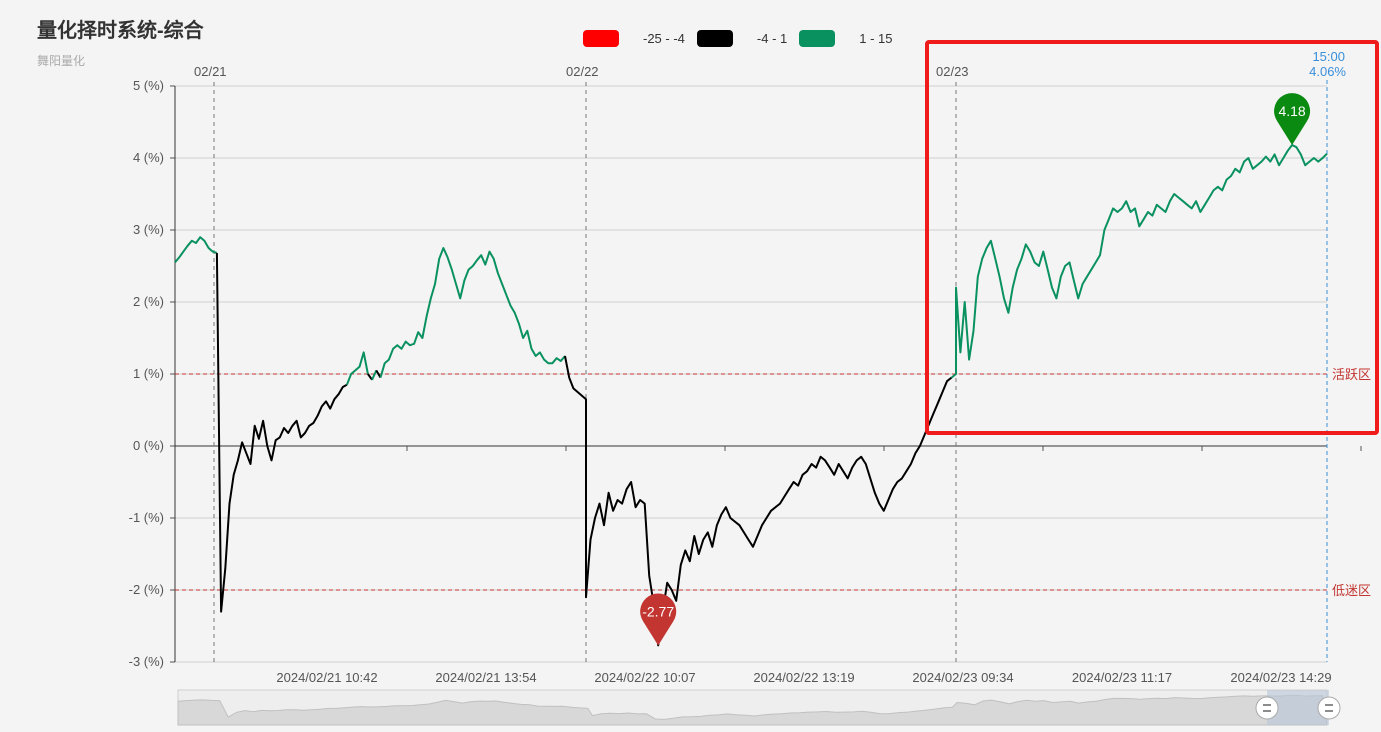 This screenshot has height=732, width=1381. I want to click on day-label: 02/23, so click(952, 71).